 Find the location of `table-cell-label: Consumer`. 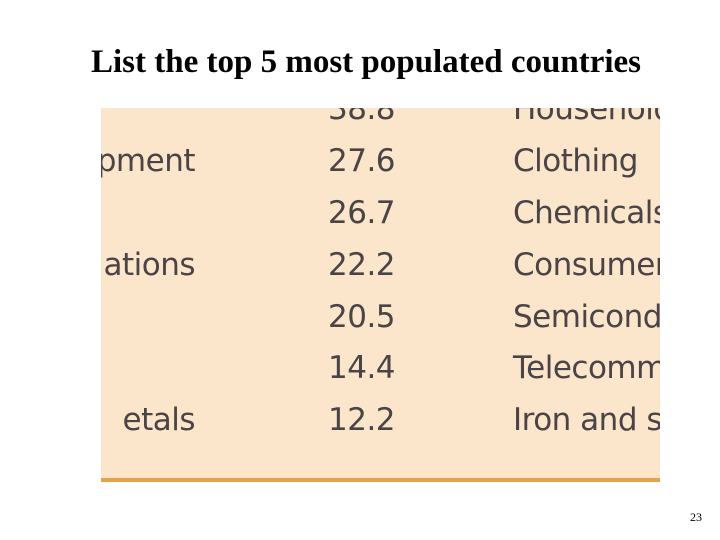

table-cell-label: Consumer is located at coordinates (586, 265).